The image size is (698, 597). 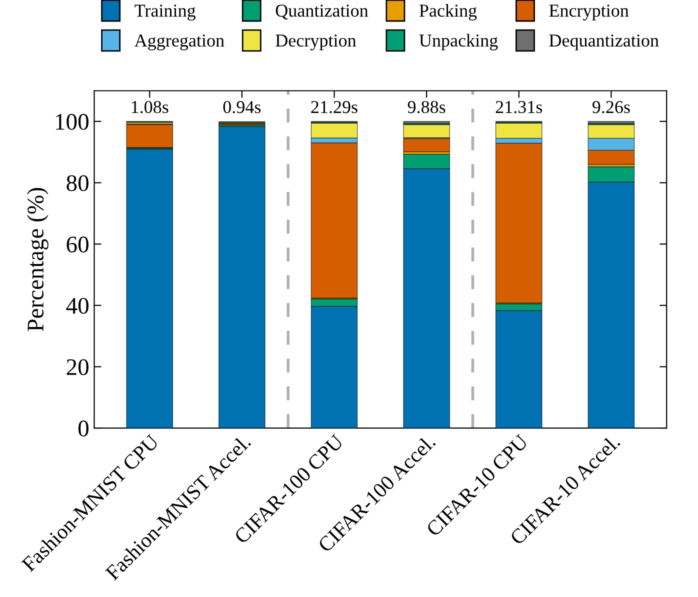 What do you see at coordinates (589, 12) in the screenshot?
I see `legend-label: Encryption` at bounding box center [589, 12].